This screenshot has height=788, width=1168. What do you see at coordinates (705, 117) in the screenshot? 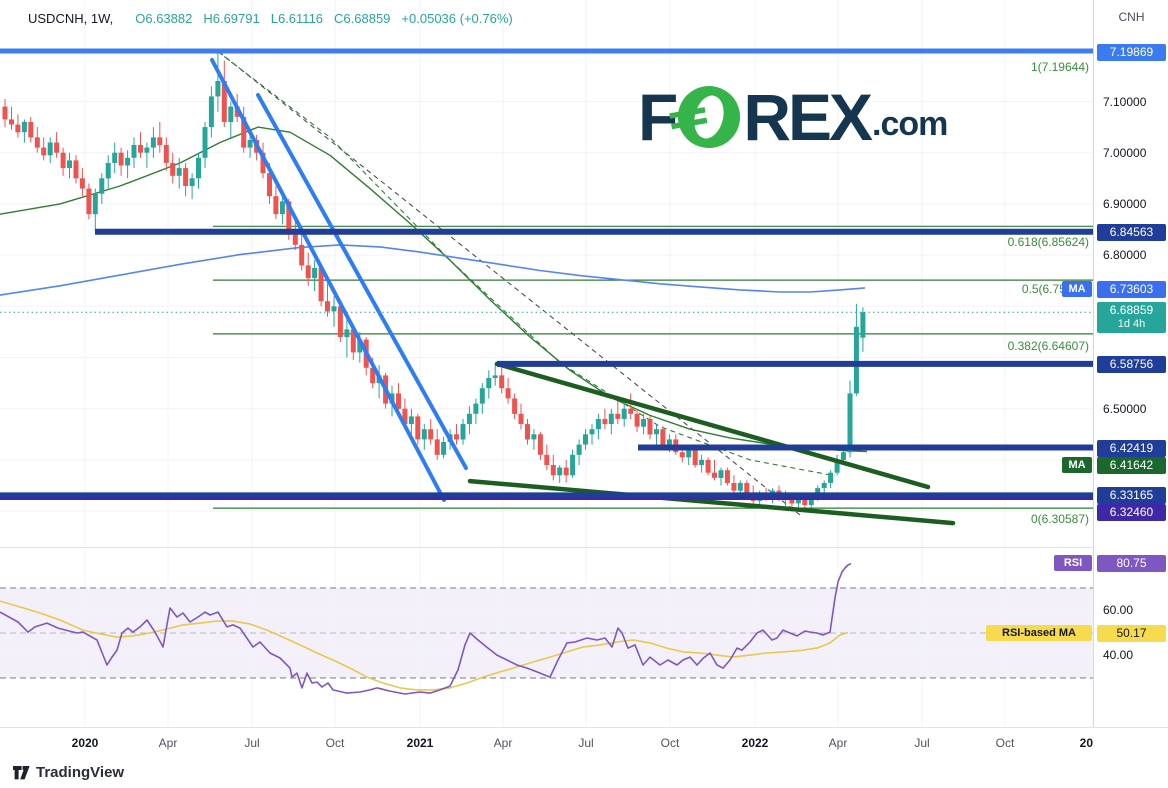
I see `forex-o-coin-icon` at bounding box center [705, 117].